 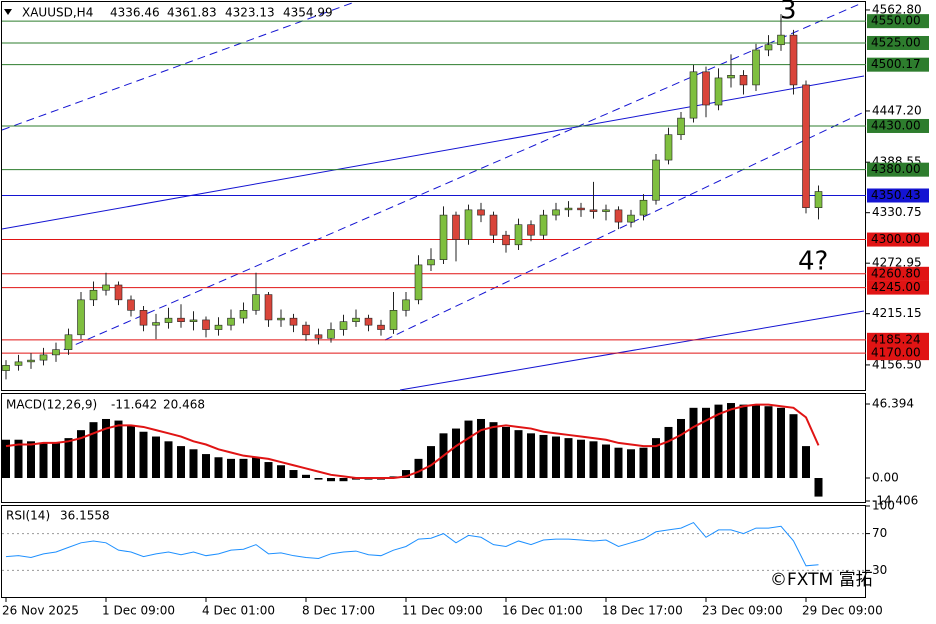 What do you see at coordinates (897, 263) in the screenshot?
I see `y-tick-label: 4272.95` at bounding box center [897, 263].